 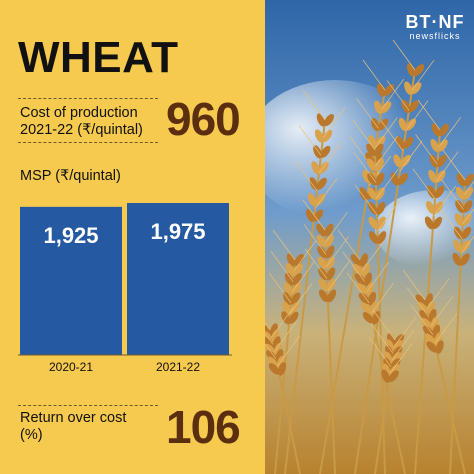 I want to click on msp-label: MSP (₹/quintal), so click(x=70, y=176).